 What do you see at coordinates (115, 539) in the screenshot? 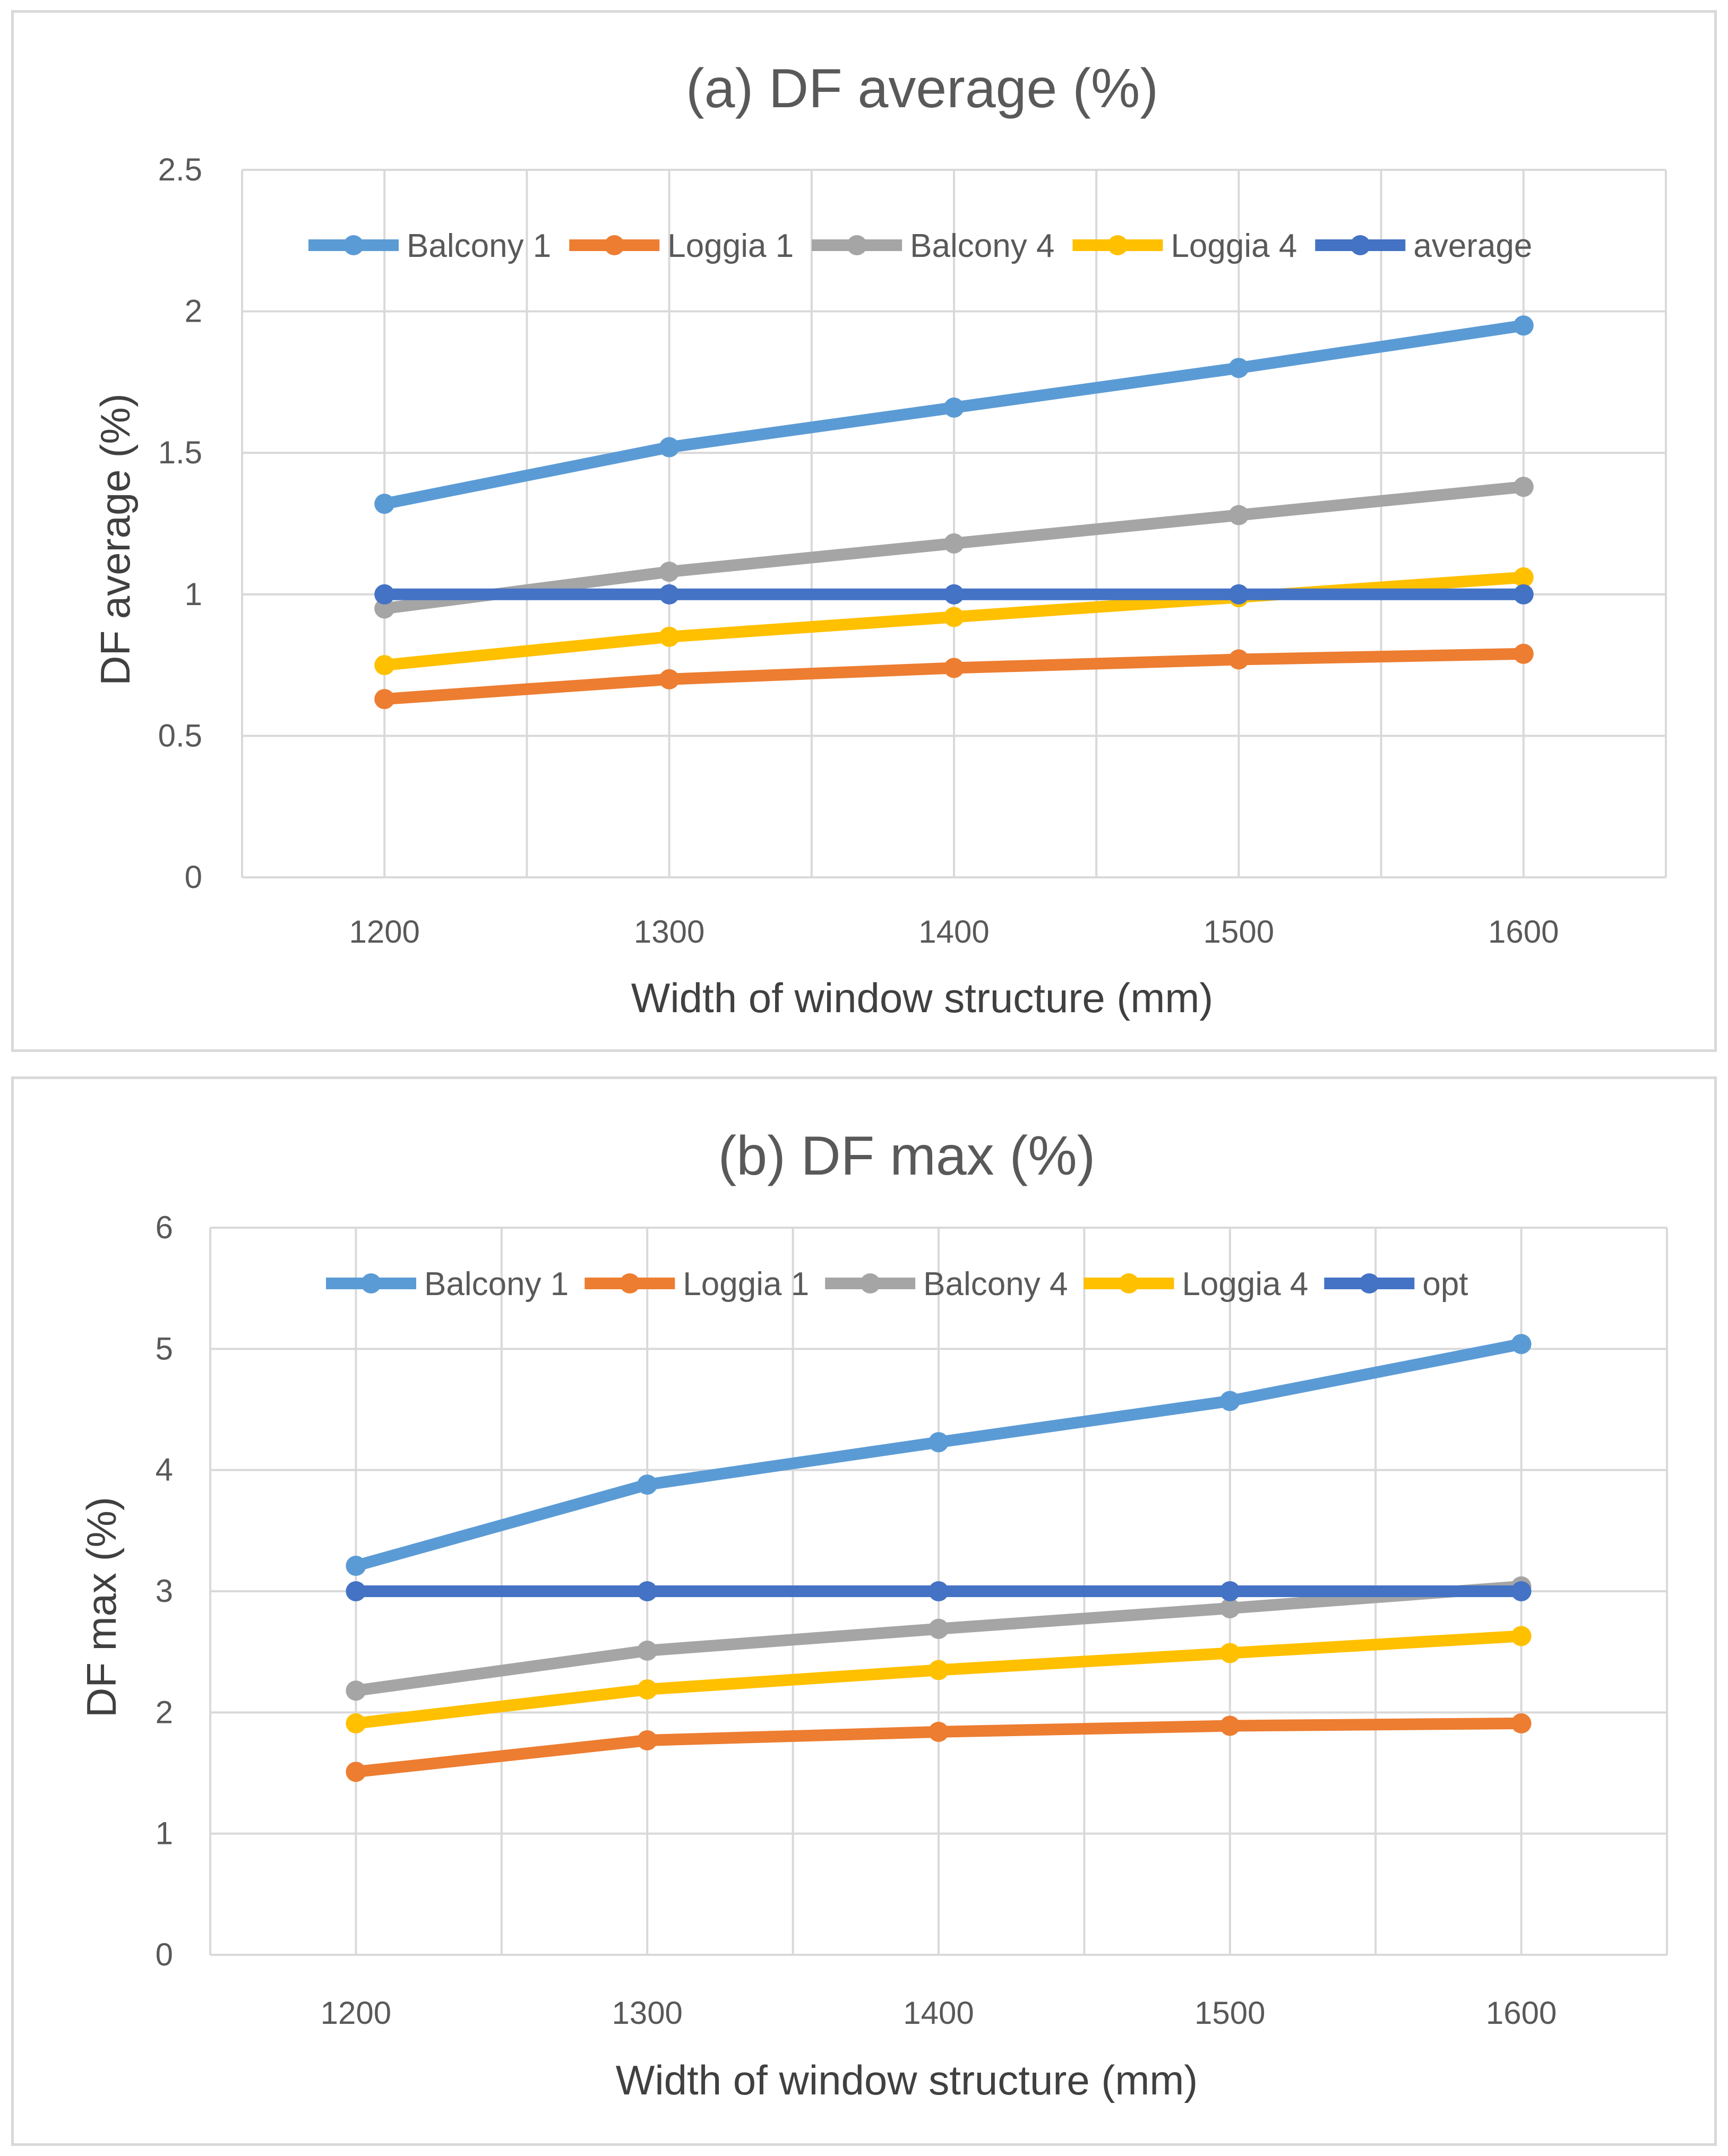
I see `y-axis-title: DF average (%)` at bounding box center [115, 539].